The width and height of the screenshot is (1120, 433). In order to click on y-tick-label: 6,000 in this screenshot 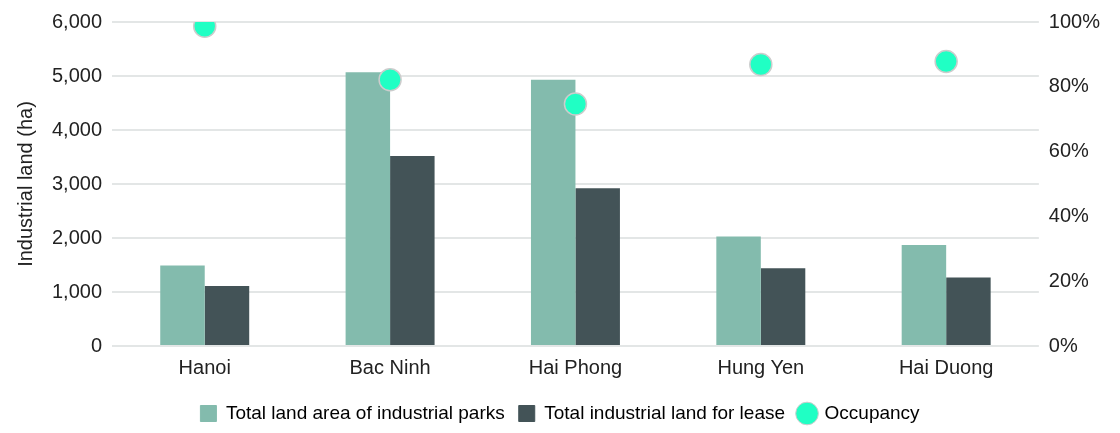, I will do `click(77, 20)`.